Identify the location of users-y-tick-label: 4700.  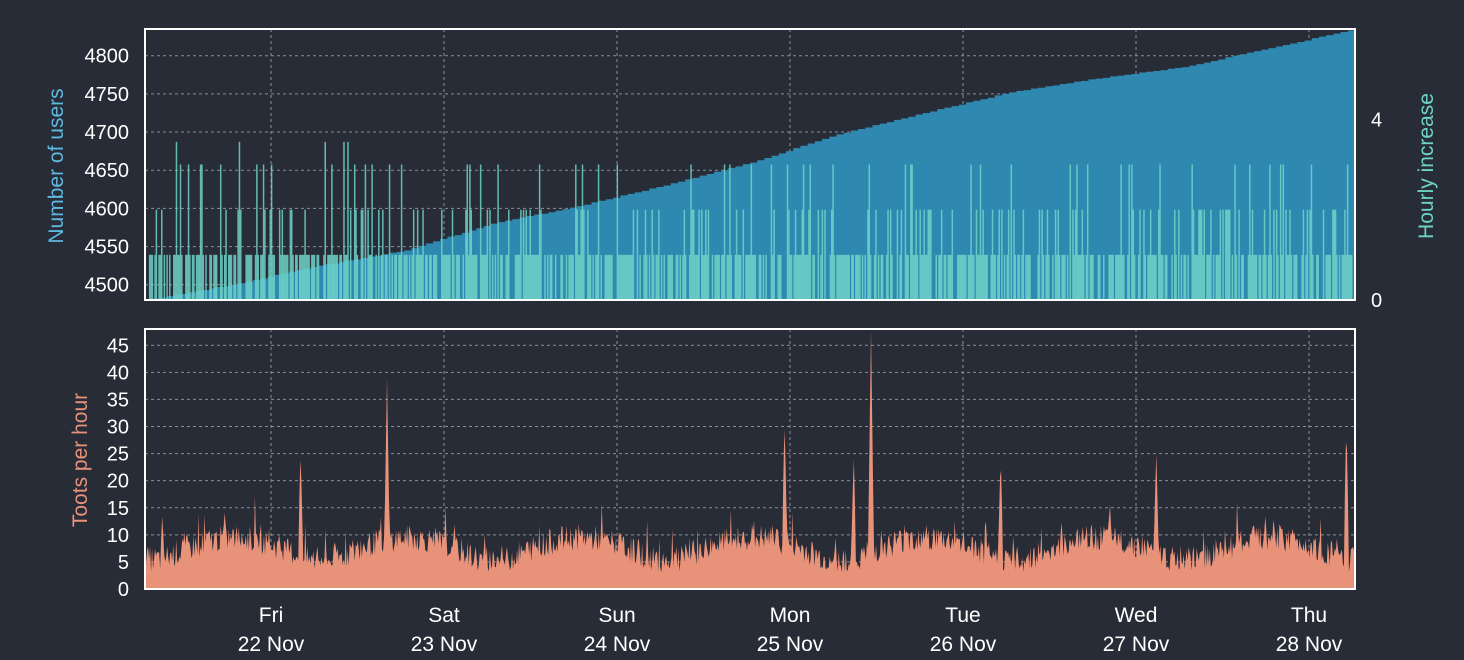
(107, 133).